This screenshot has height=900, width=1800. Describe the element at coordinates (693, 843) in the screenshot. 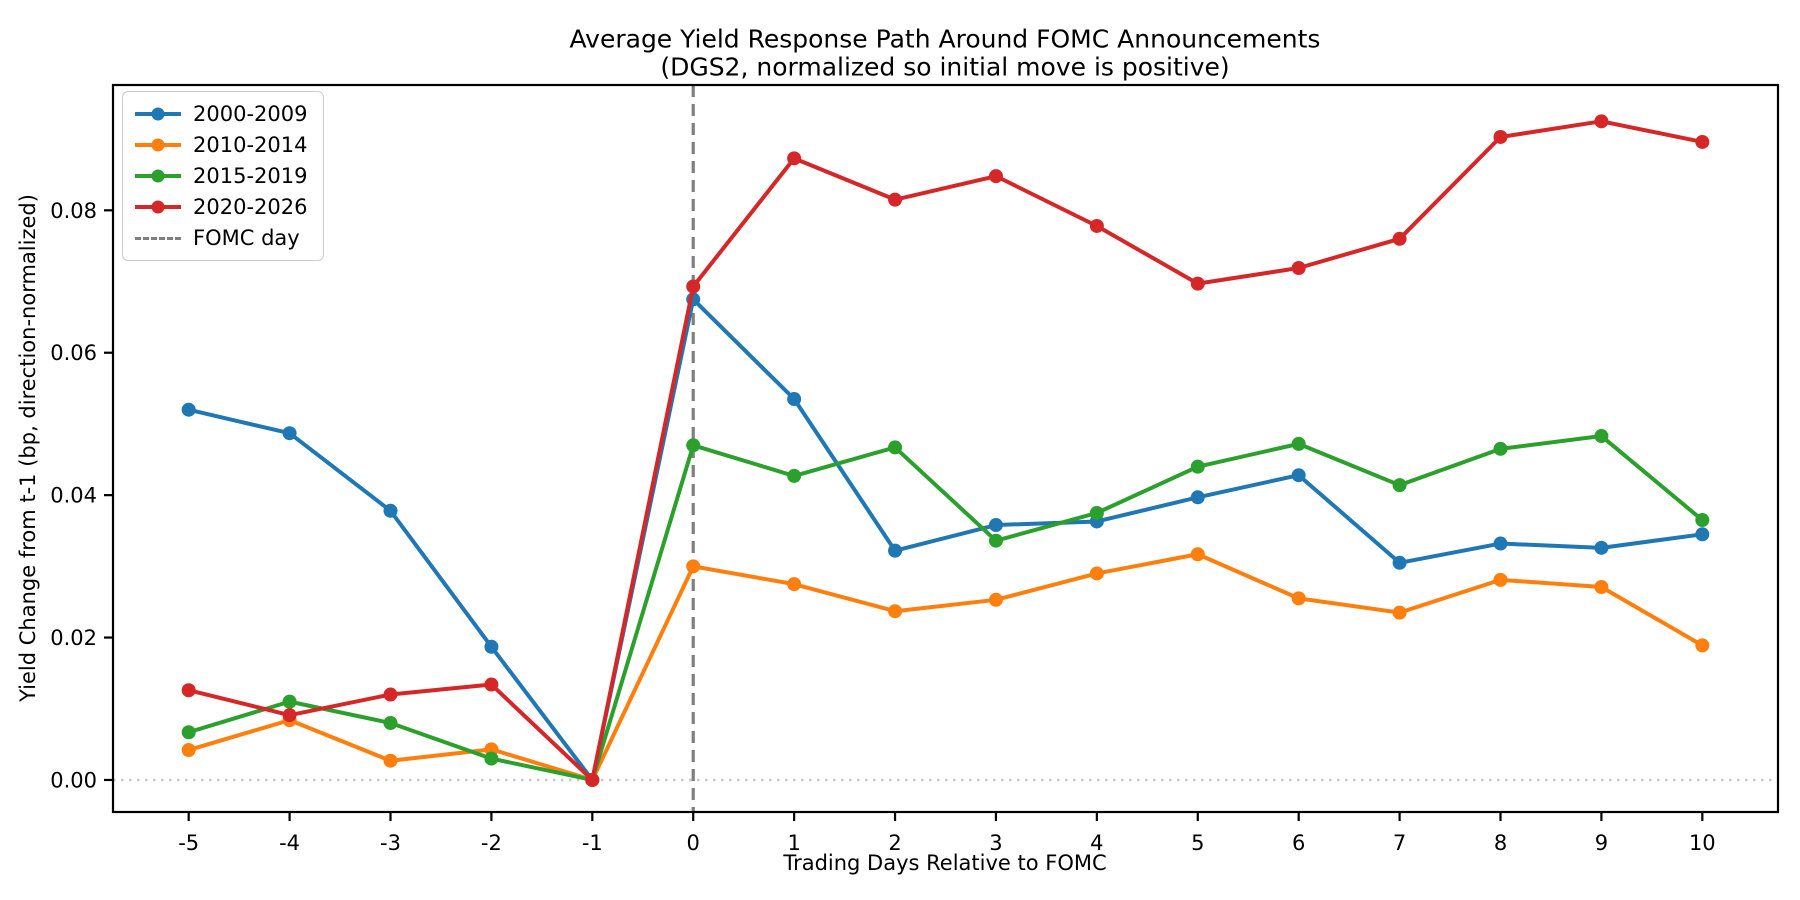

I see `x-tick-label: 0` at that location.